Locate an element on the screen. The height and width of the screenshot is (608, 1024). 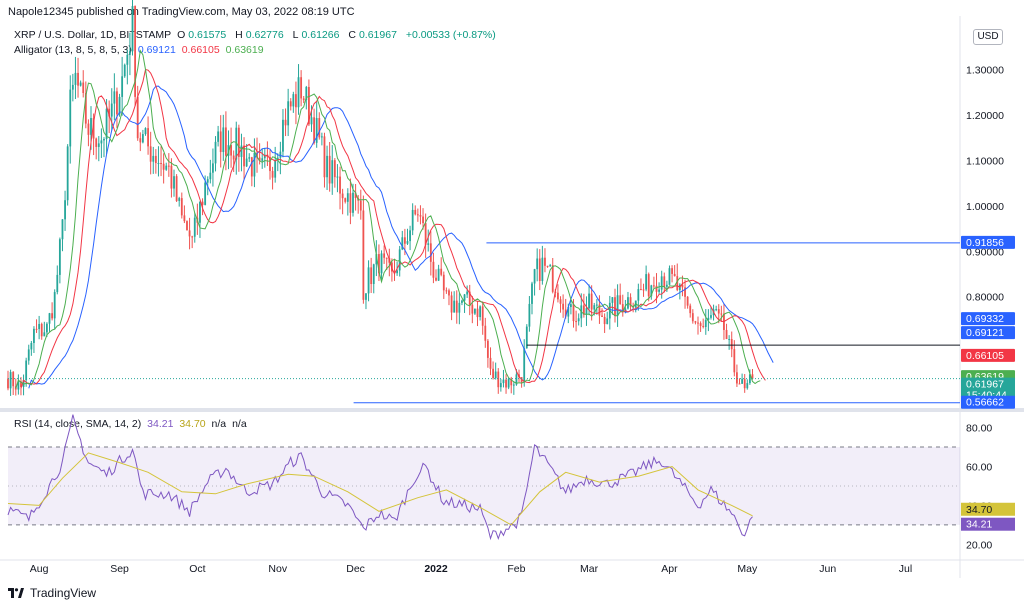
open-value: 0.61575 is located at coordinates (207, 35).